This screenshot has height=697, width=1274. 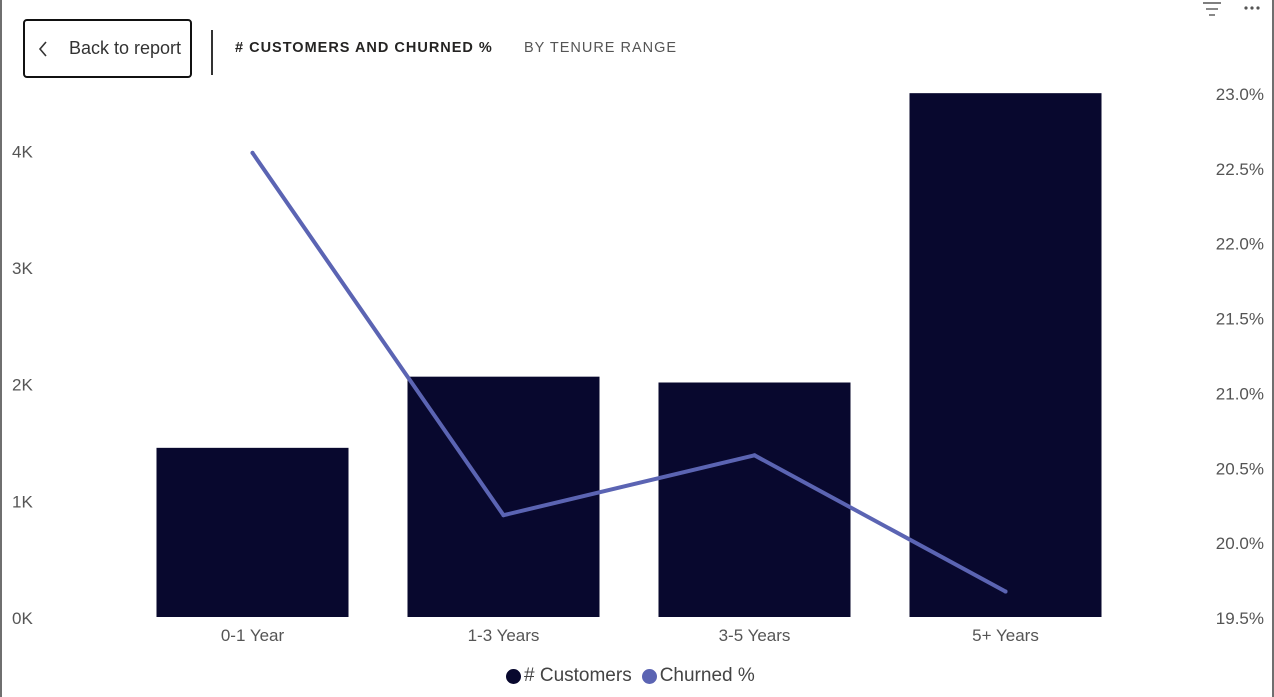 I want to click on x-tick-label: 0-1 Year, so click(x=253, y=635).